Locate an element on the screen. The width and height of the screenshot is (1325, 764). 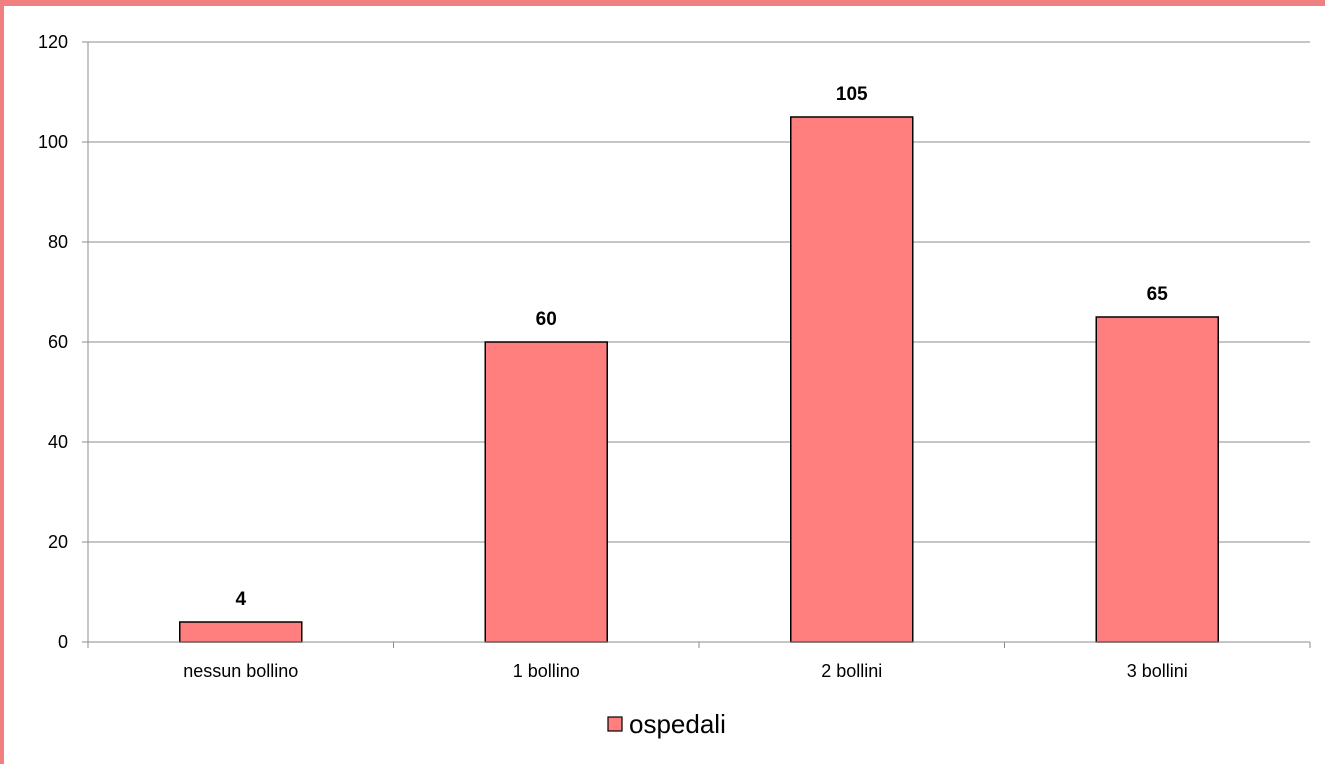
y-tick-label: 40 is located at coordinates (58, 442).